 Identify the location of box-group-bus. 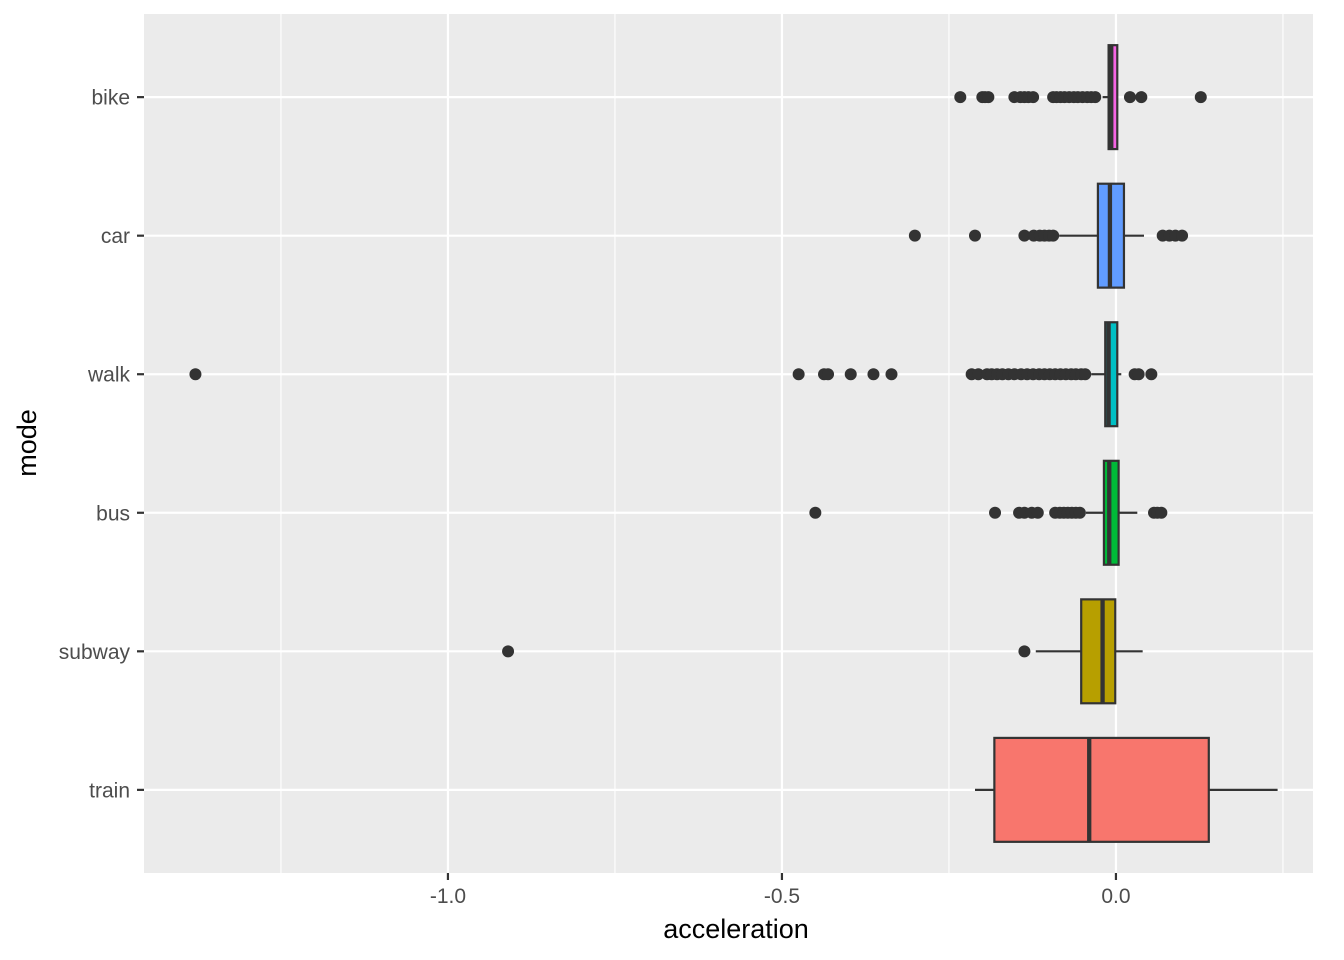
(988, 512).